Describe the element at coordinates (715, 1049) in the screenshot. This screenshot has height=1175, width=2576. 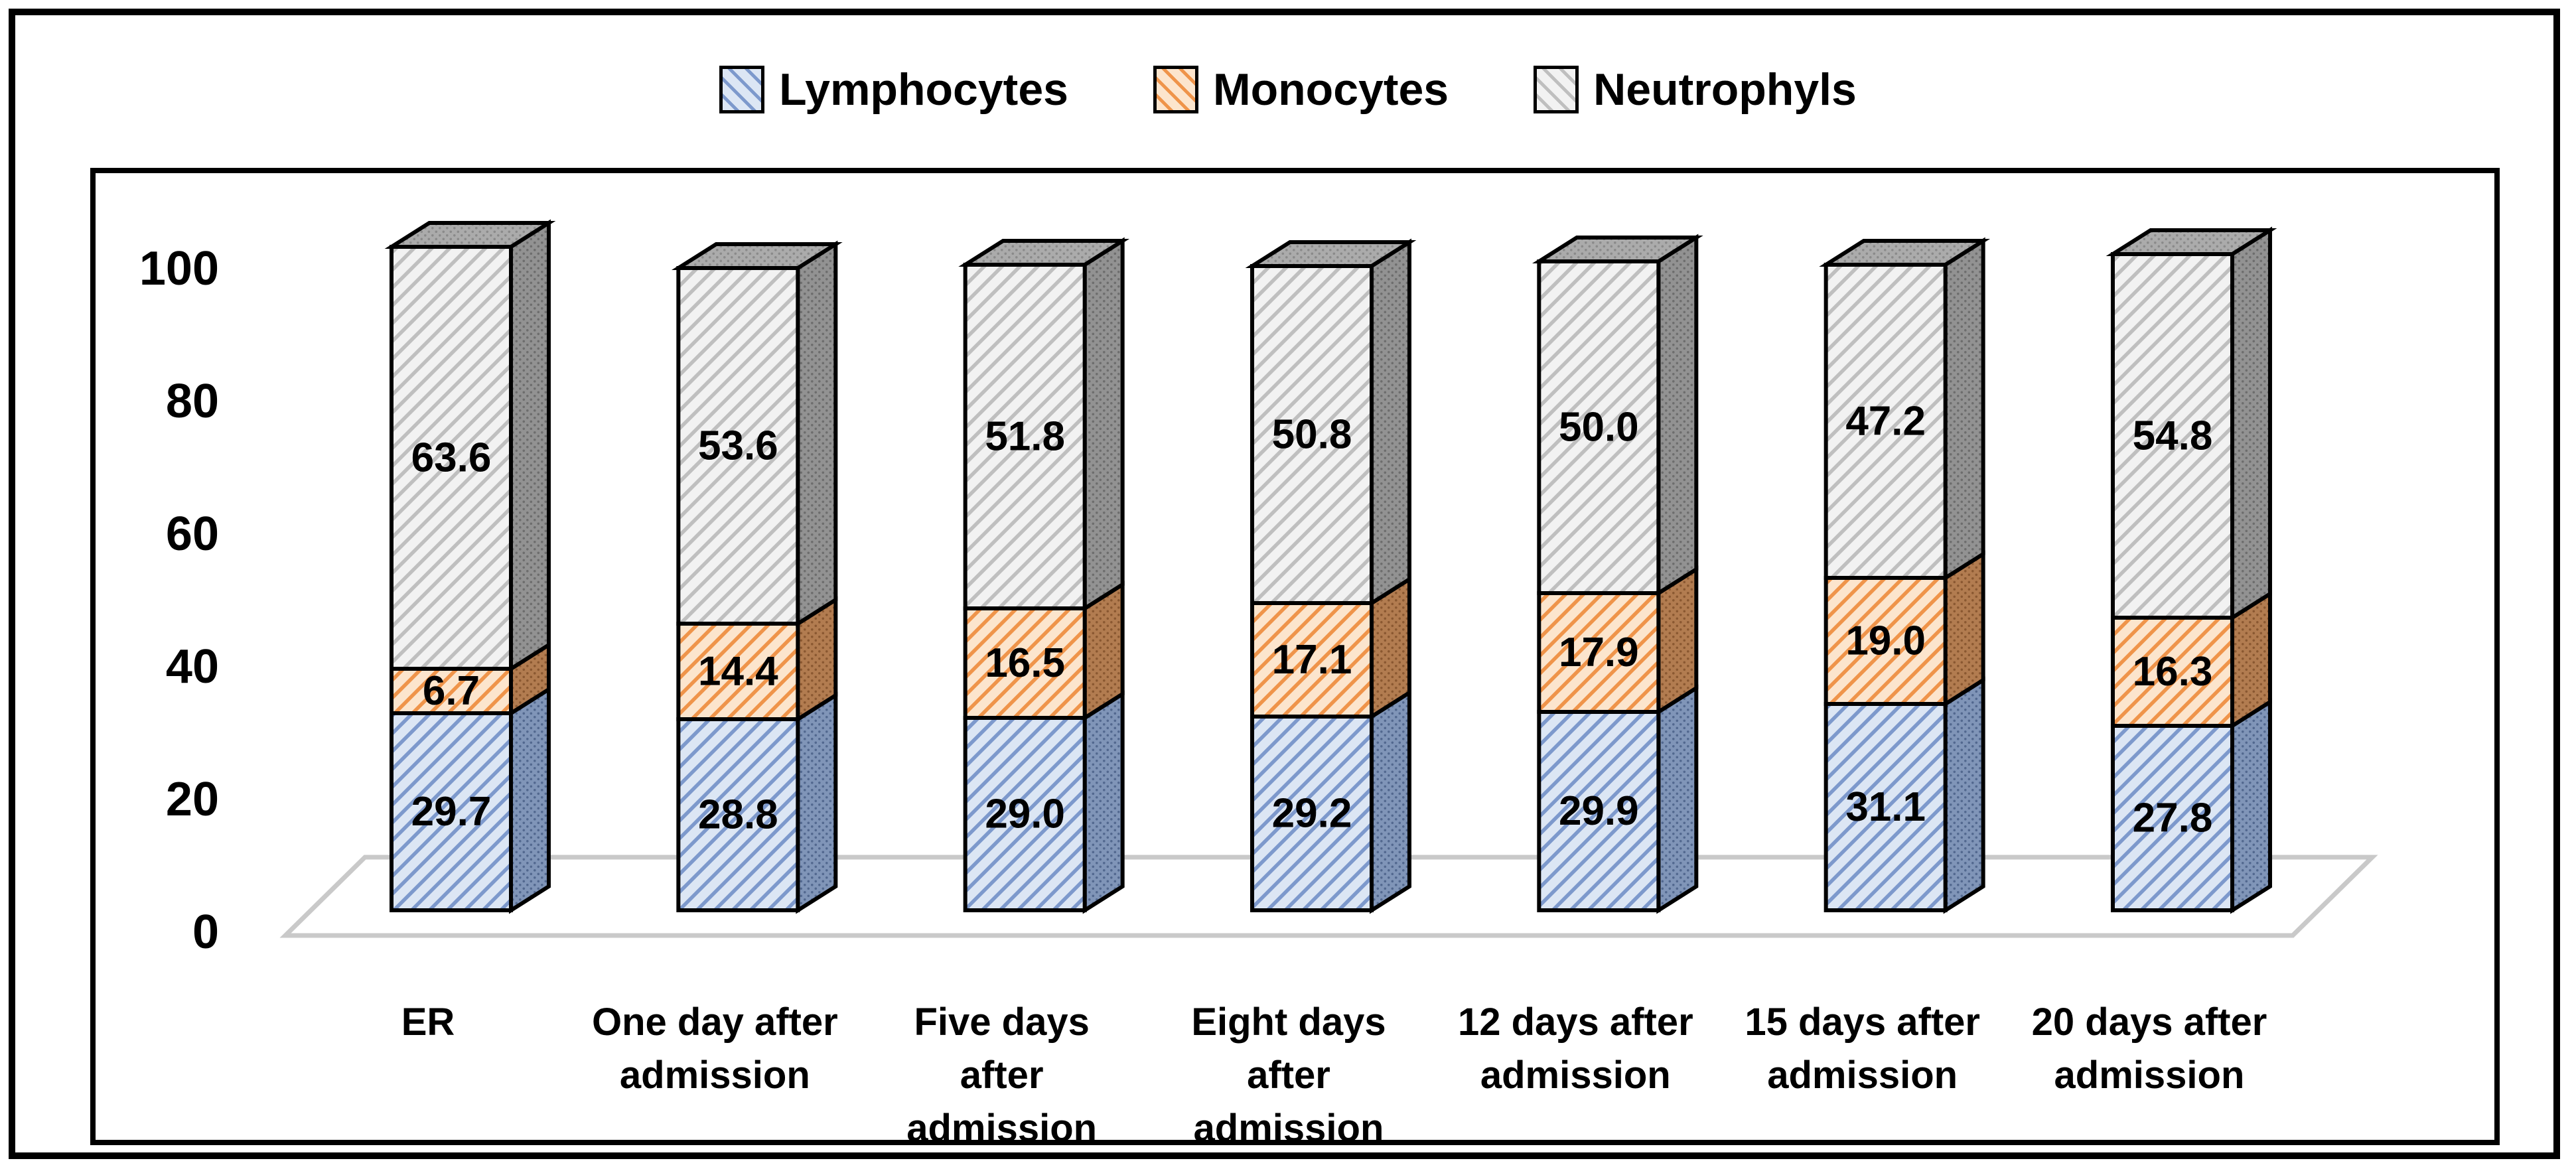
I see `category-label: One day after admission` at that location.